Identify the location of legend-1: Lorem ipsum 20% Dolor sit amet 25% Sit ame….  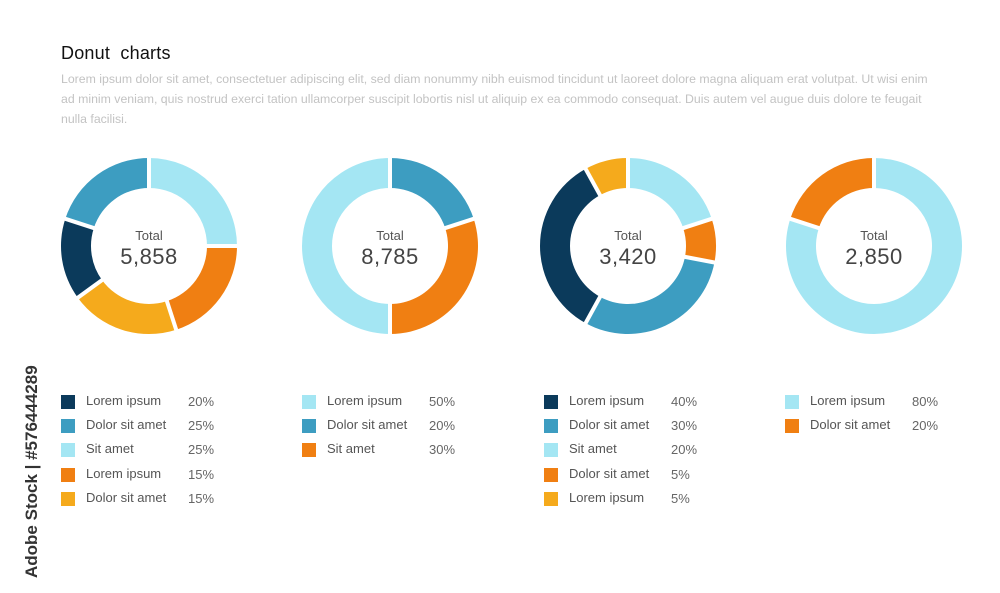
(161, 452).